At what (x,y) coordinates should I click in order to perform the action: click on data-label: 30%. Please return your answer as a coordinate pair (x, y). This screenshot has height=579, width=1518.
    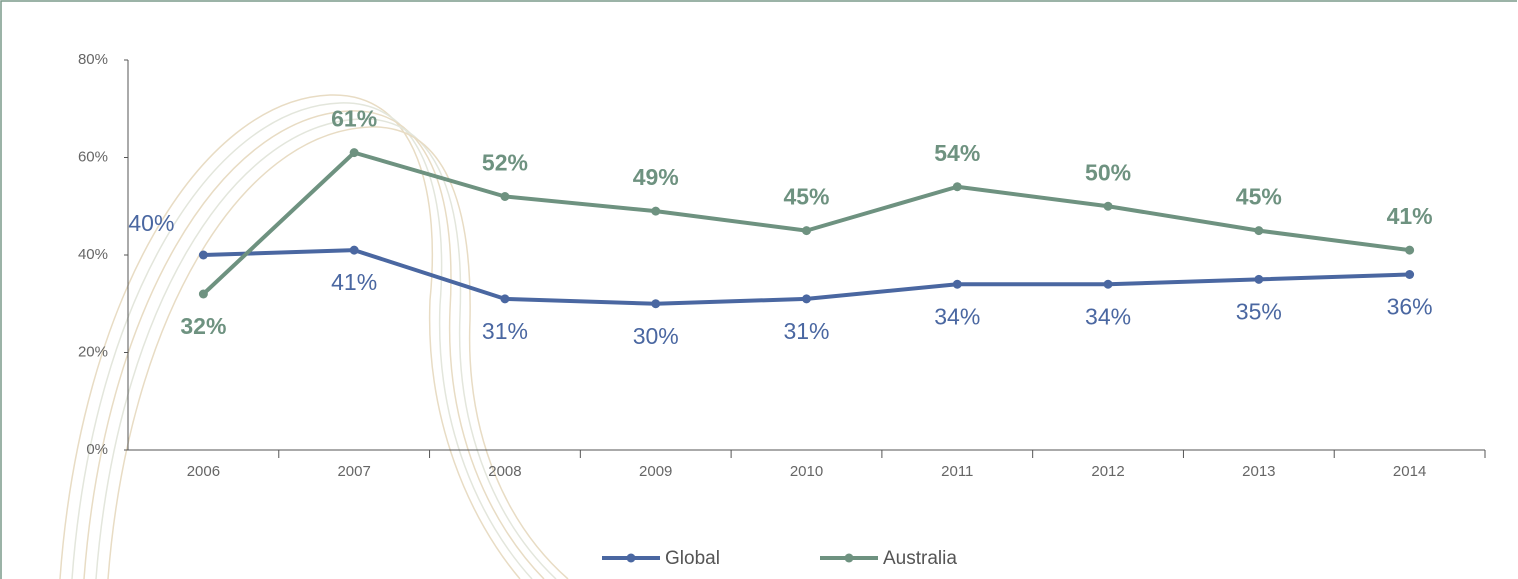
    Looking at the image, I should click on (656, 336).